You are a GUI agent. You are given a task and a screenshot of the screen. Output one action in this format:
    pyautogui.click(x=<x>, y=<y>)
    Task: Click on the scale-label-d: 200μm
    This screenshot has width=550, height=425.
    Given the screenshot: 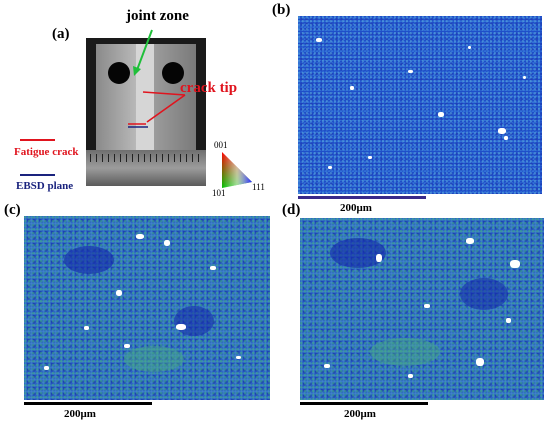 What is the action you would take?
    pyautogui.click(x=360, y=414)
    